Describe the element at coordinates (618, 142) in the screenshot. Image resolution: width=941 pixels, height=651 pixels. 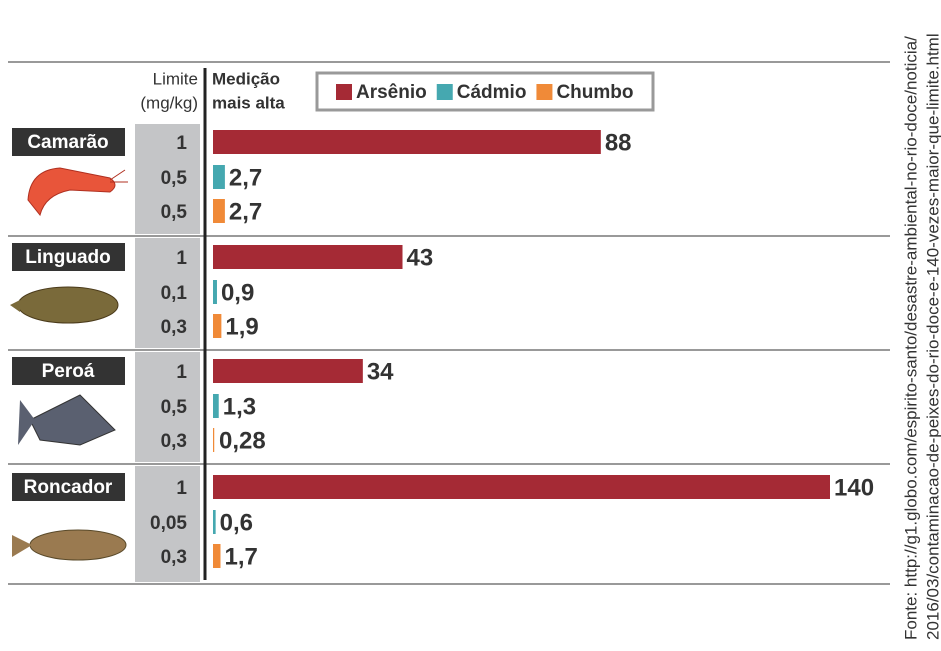
I see `value-label: 88` at that location.